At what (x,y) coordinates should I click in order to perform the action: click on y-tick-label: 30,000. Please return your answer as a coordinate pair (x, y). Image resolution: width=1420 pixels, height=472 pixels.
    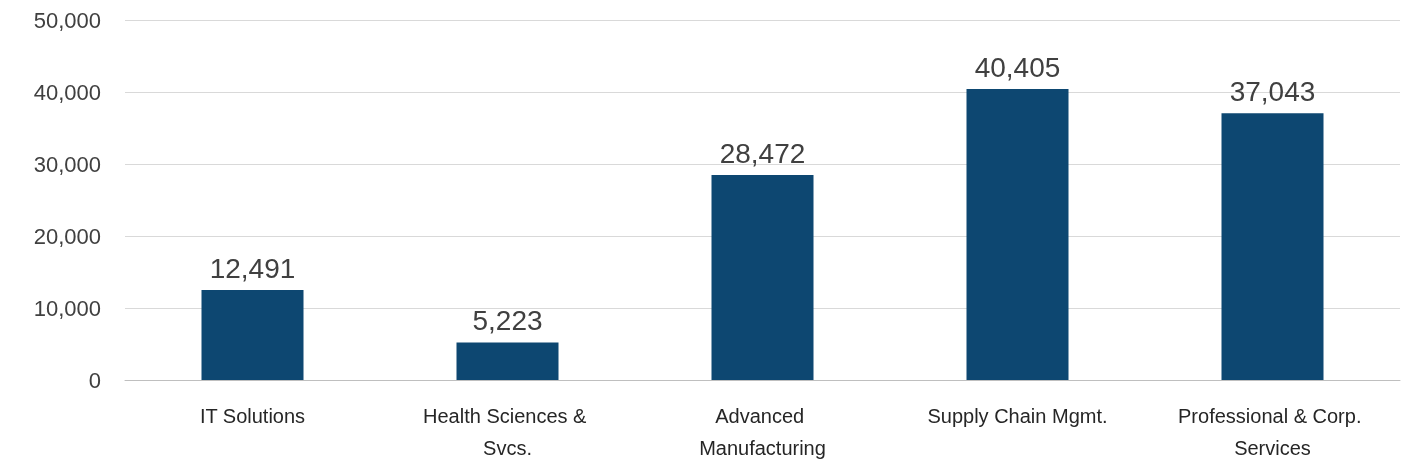
    Looking at the image, I should click on (67, 164).